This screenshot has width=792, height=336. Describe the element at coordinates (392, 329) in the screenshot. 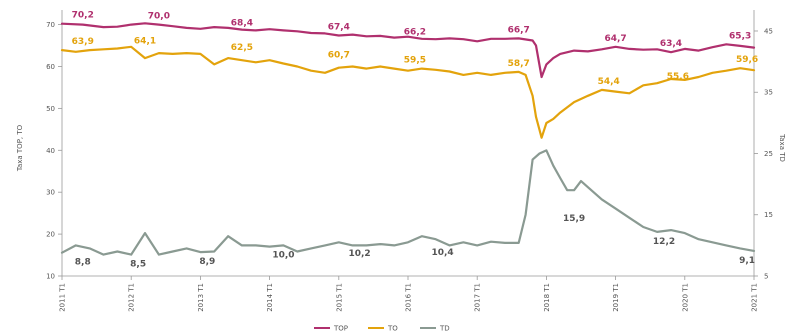

I see `legend-label-to: TO` at that location.